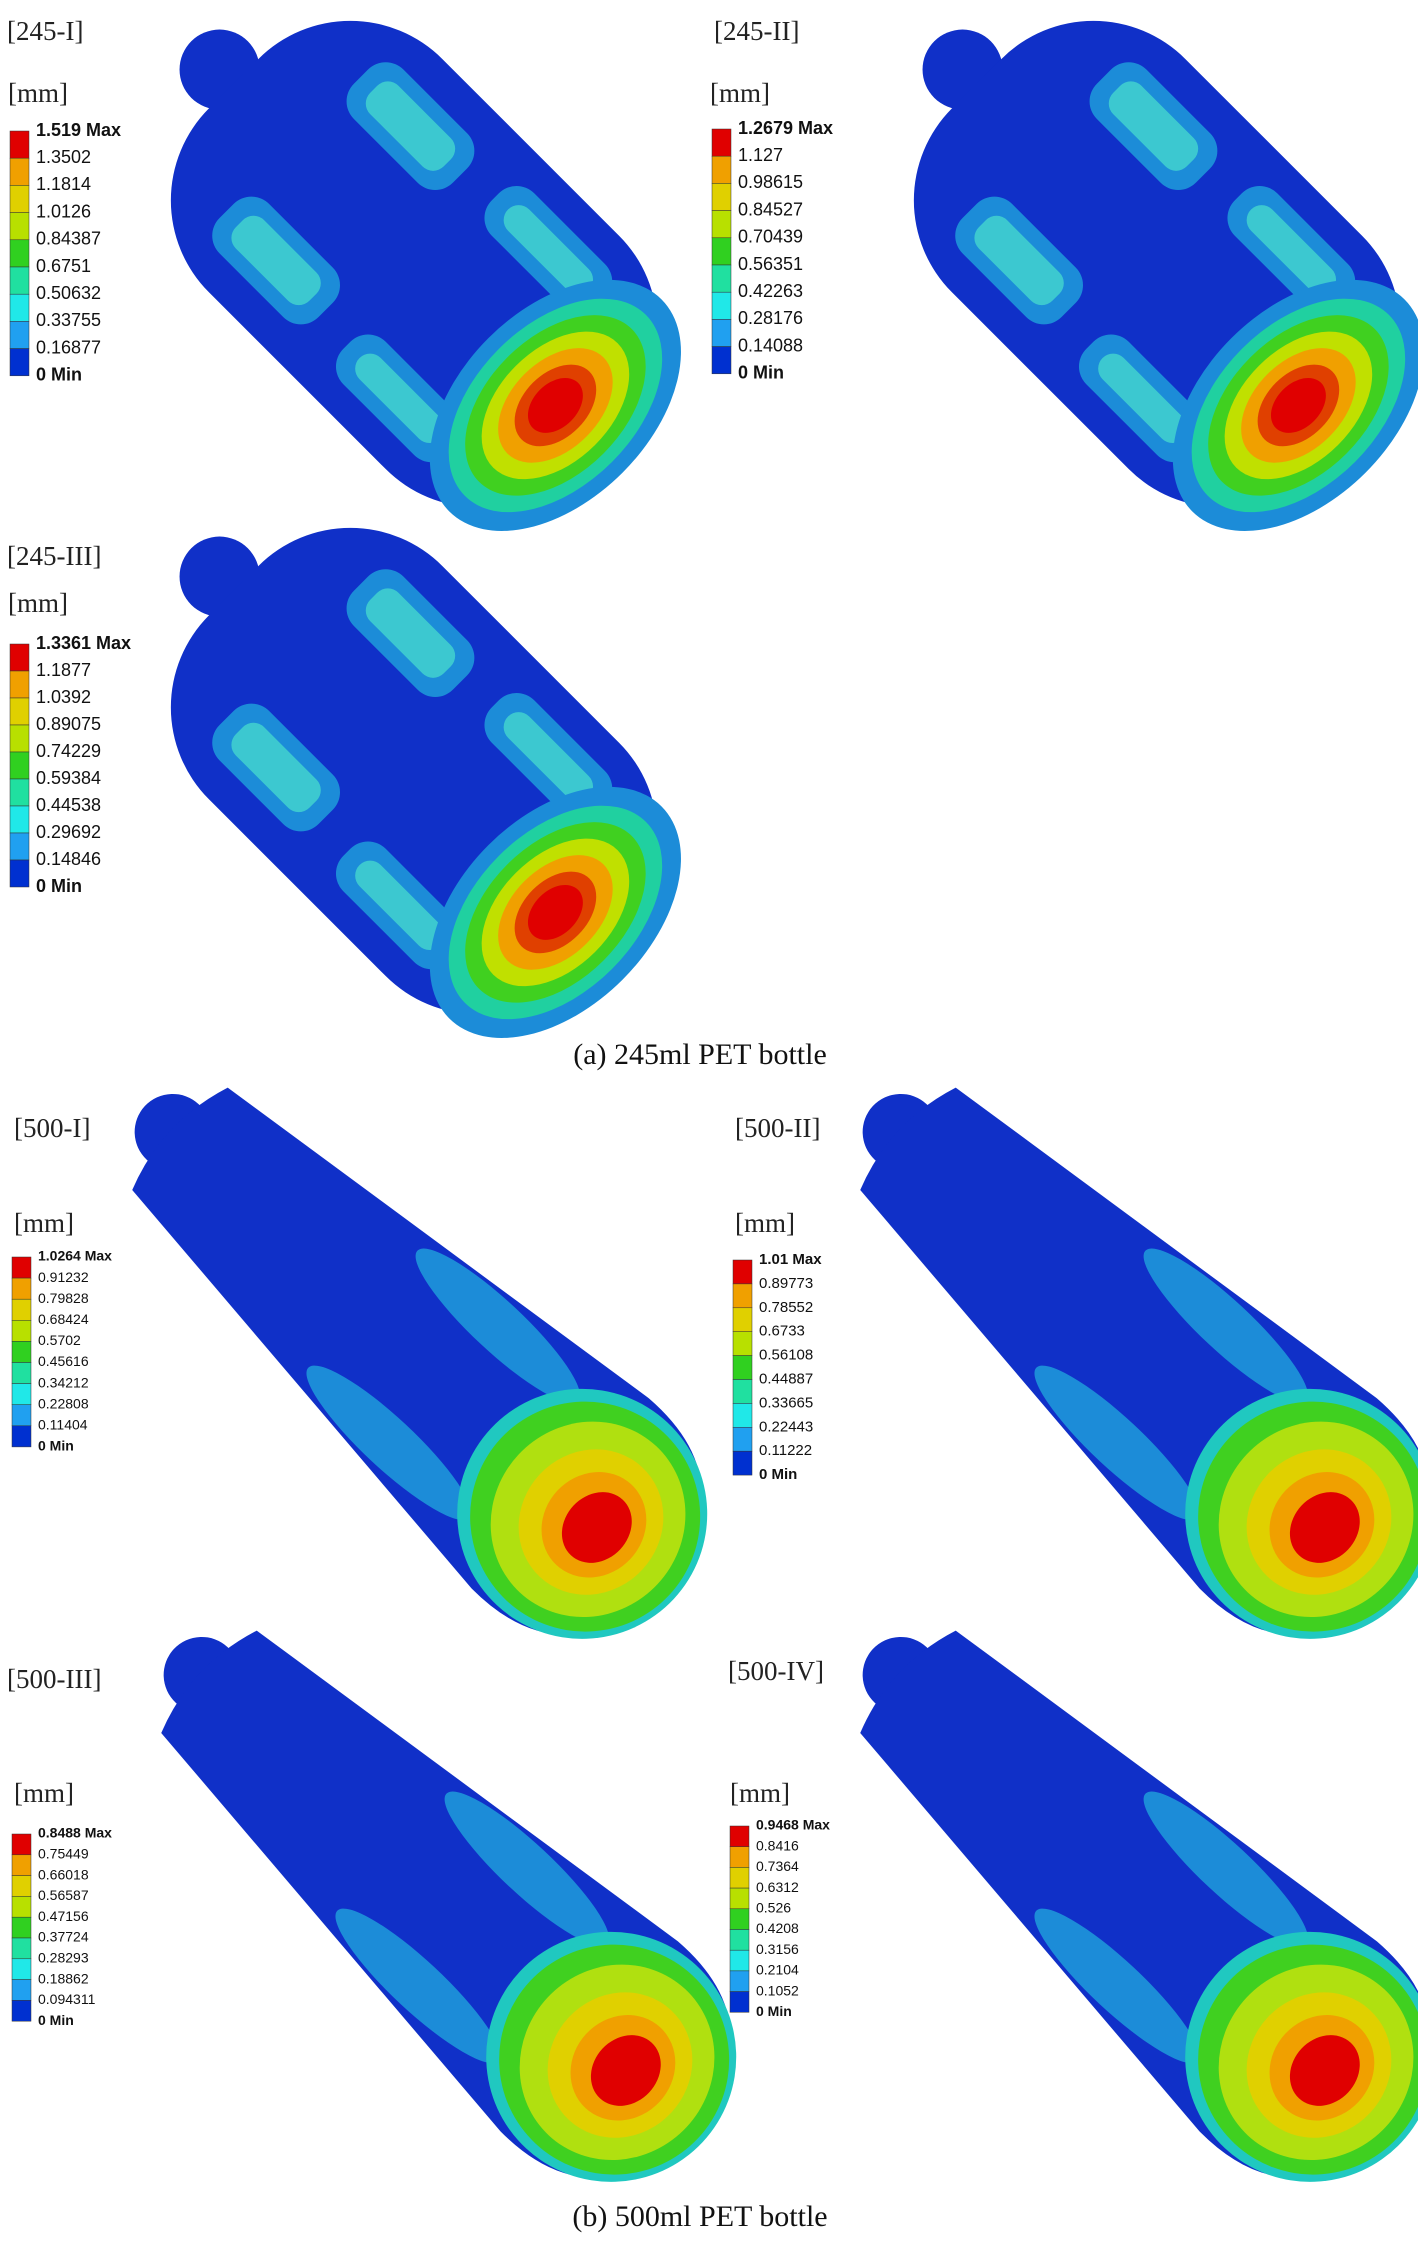  Describe the element at coordinates (785, 128) in the screenshot. I see `legend-label: 1.2679 Max` at that location.